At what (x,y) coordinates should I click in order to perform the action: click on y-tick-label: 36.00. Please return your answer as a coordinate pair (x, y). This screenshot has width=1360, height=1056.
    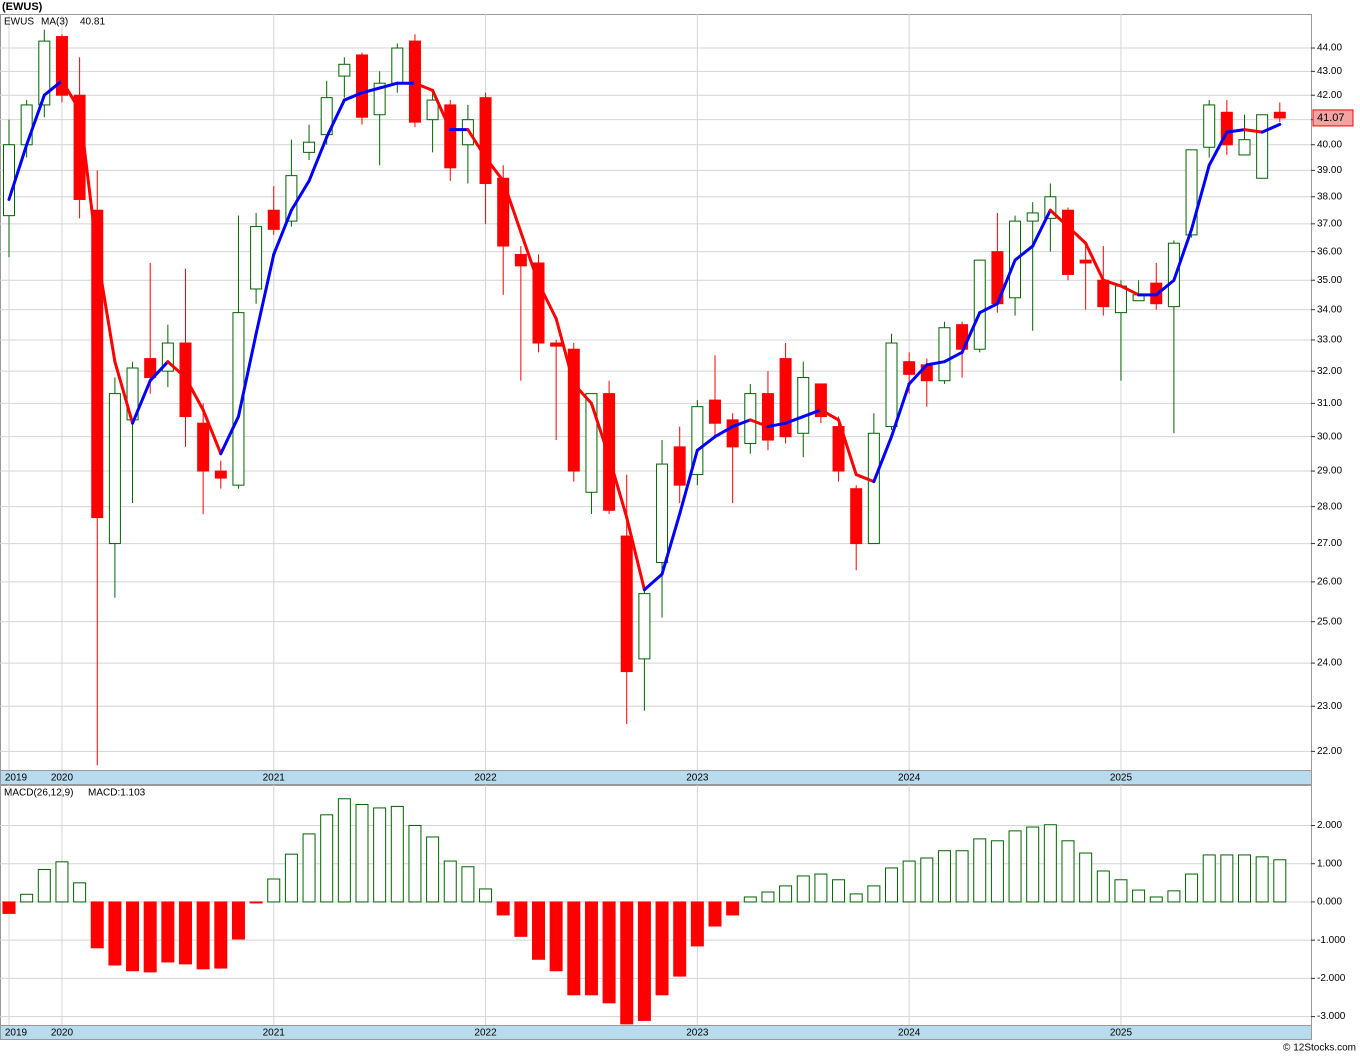
    Looking at the image, I should click on (1329, 251).